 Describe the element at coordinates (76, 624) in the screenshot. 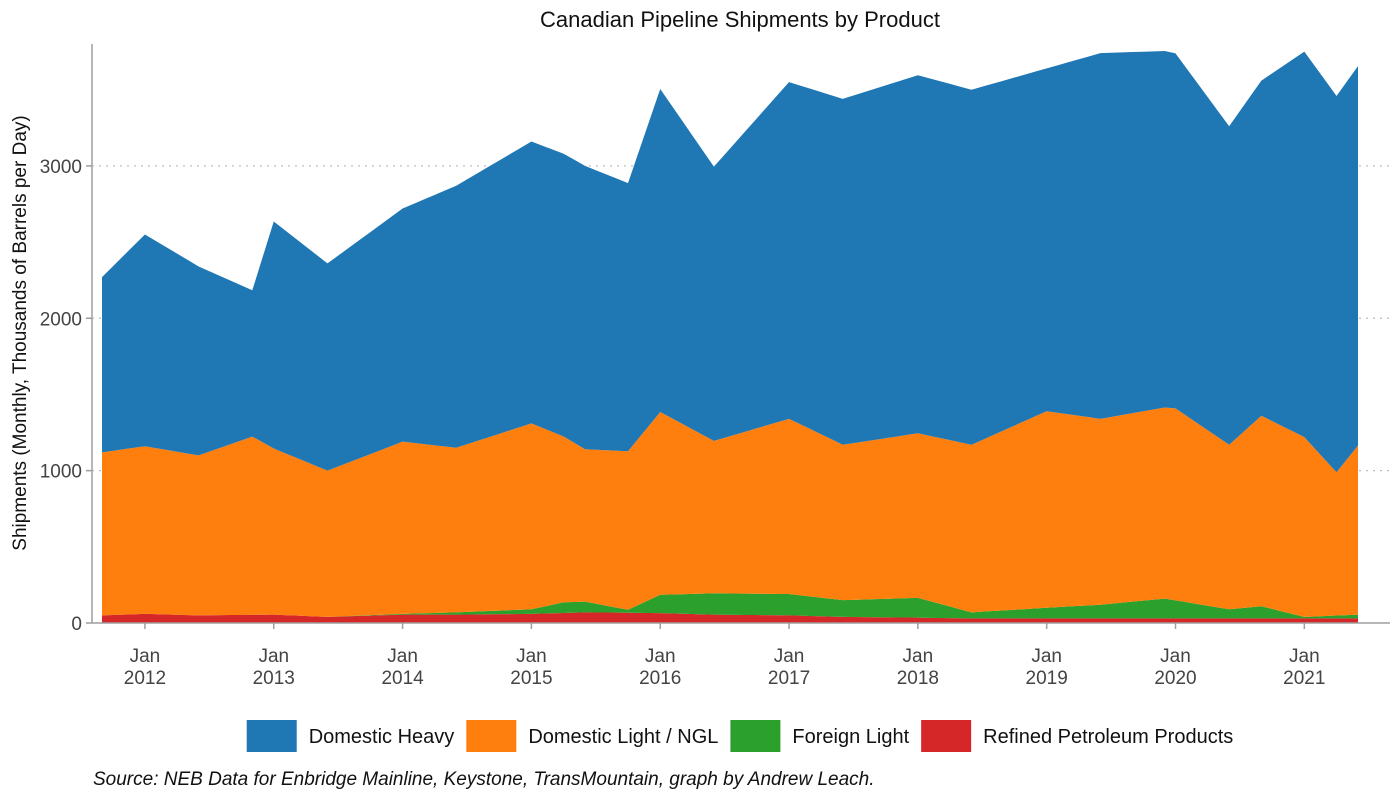

I see `y-tick-label-0: 0` at that location.